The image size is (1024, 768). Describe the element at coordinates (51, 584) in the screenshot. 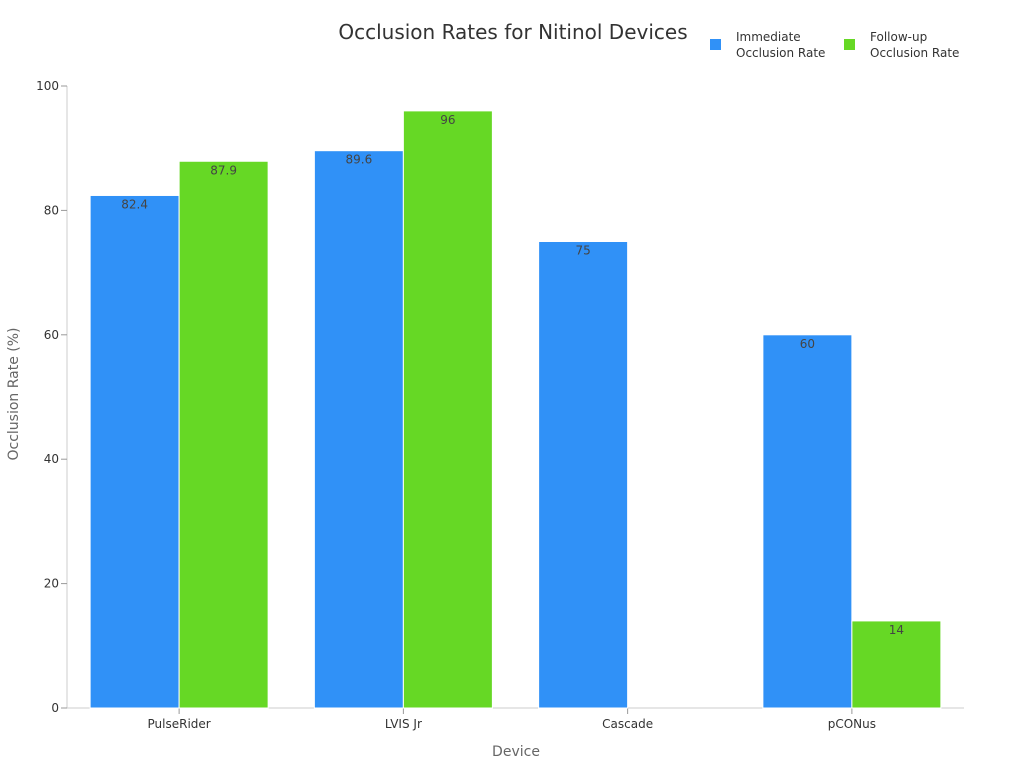

I see `y-tick-label: 20` at that location.